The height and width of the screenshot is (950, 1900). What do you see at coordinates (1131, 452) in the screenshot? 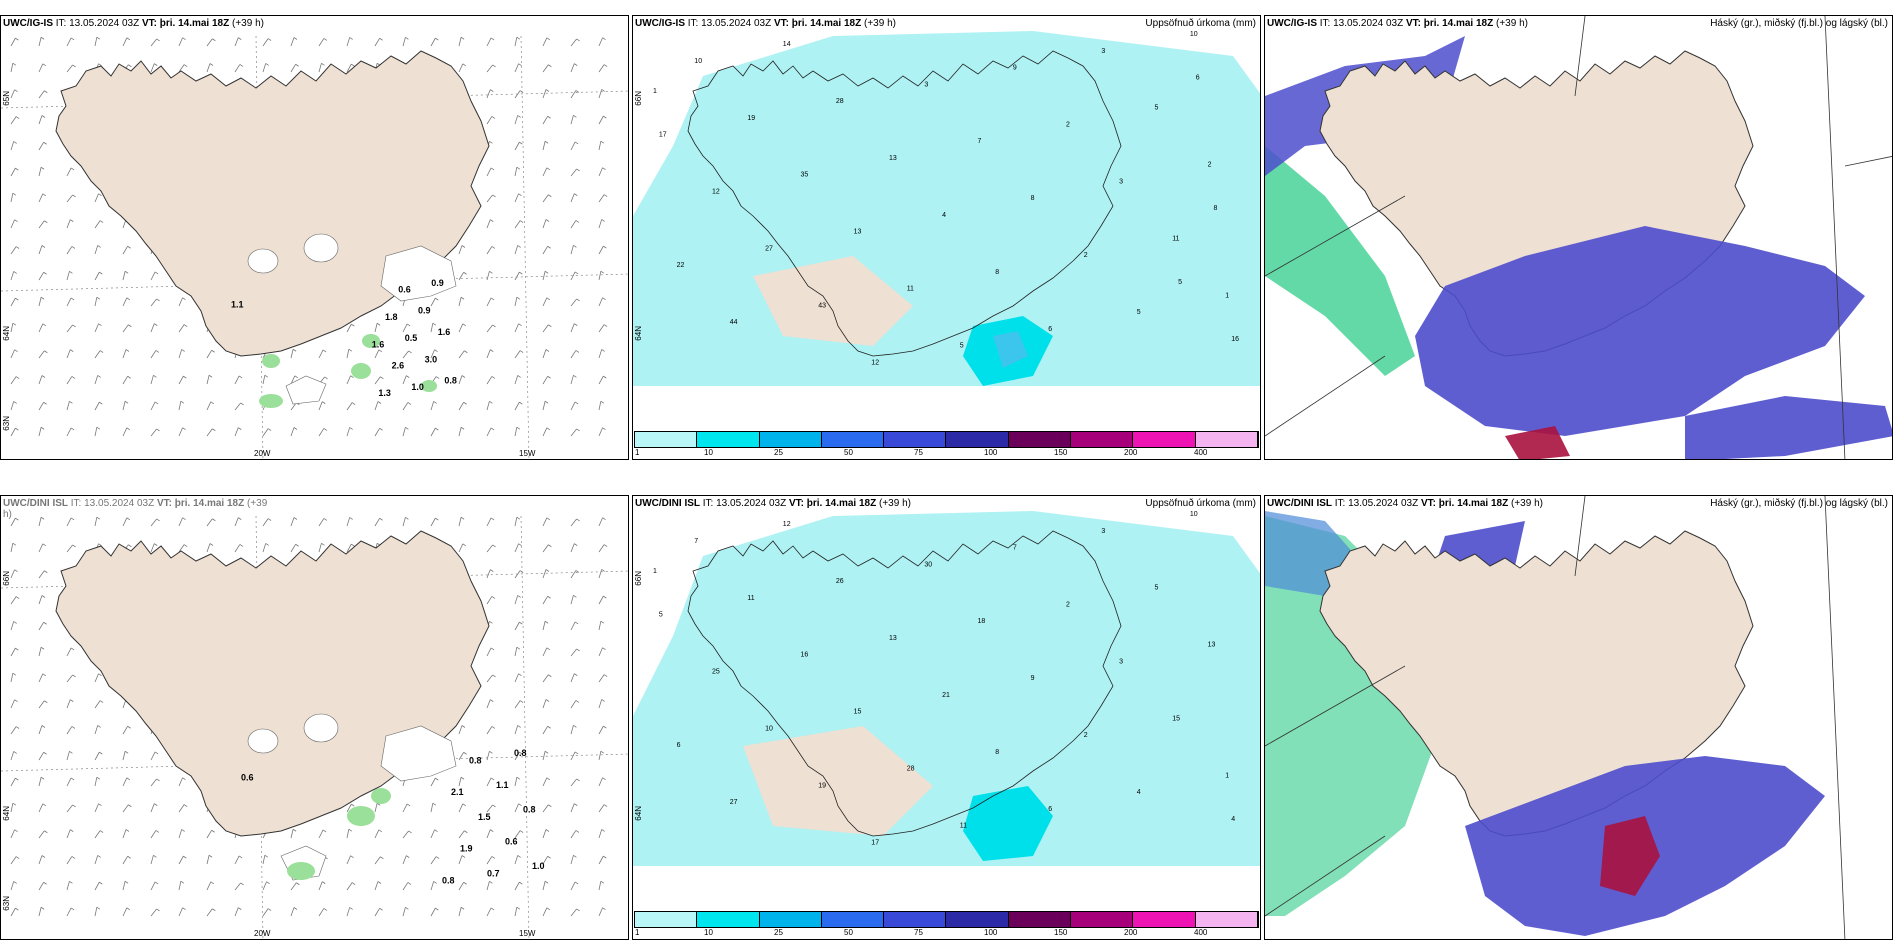
I see `legend-tick: 200` at bounding box center [1131, 452].